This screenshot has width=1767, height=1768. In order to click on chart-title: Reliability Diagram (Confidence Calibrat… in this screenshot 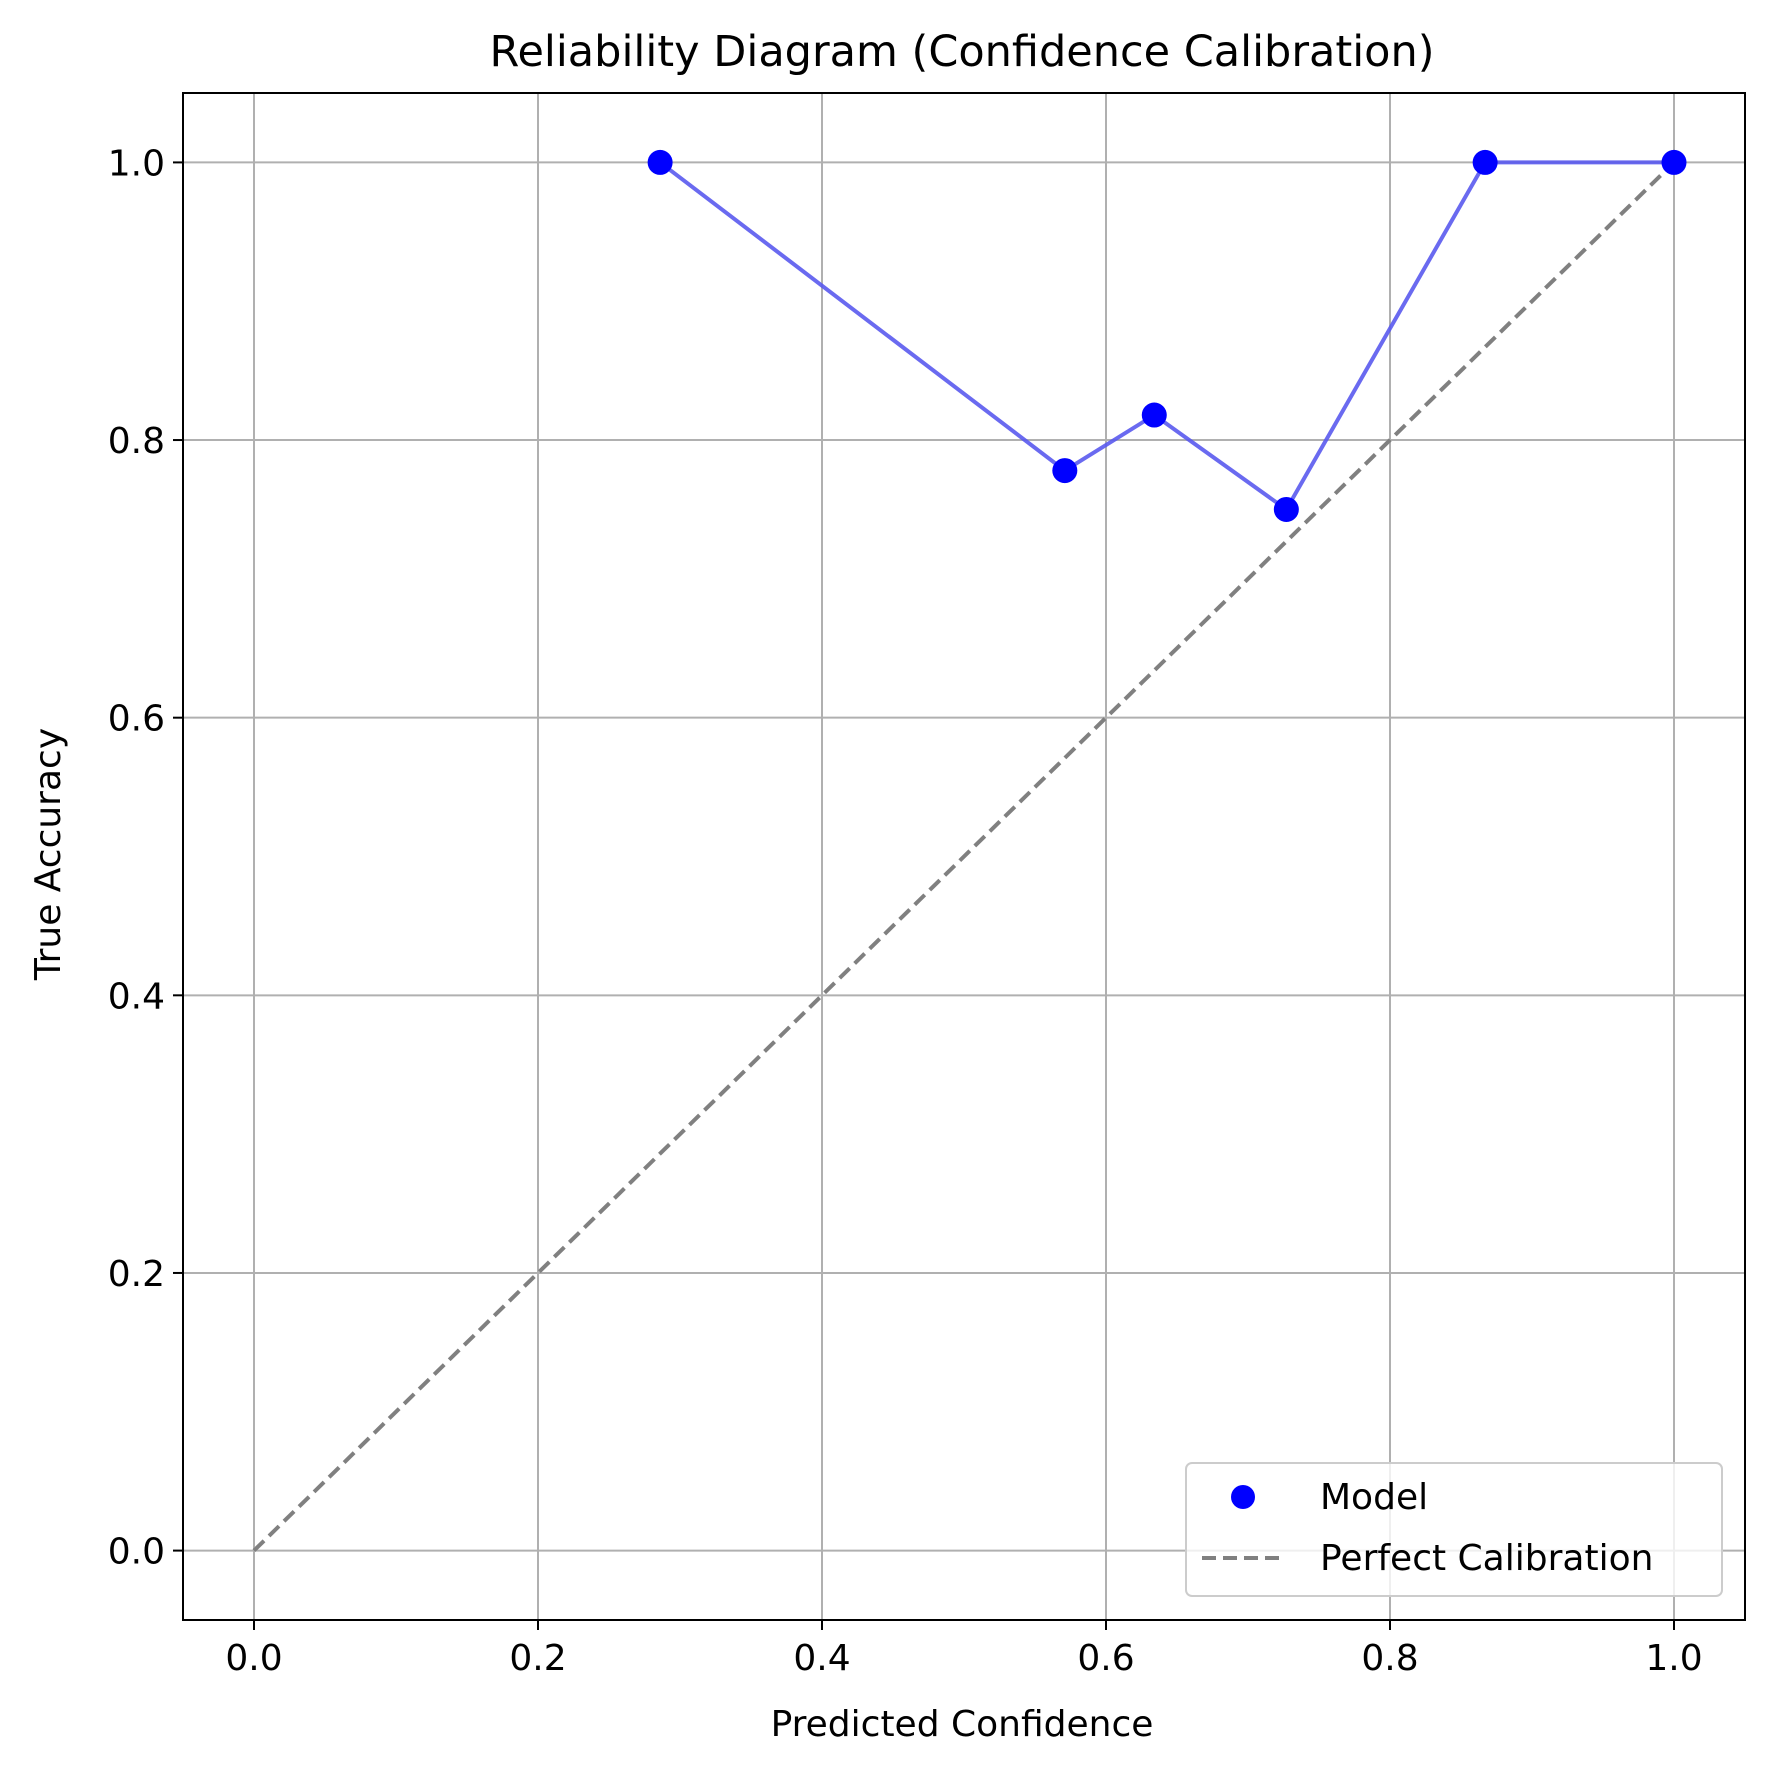, I will do `click(962, 52)`.